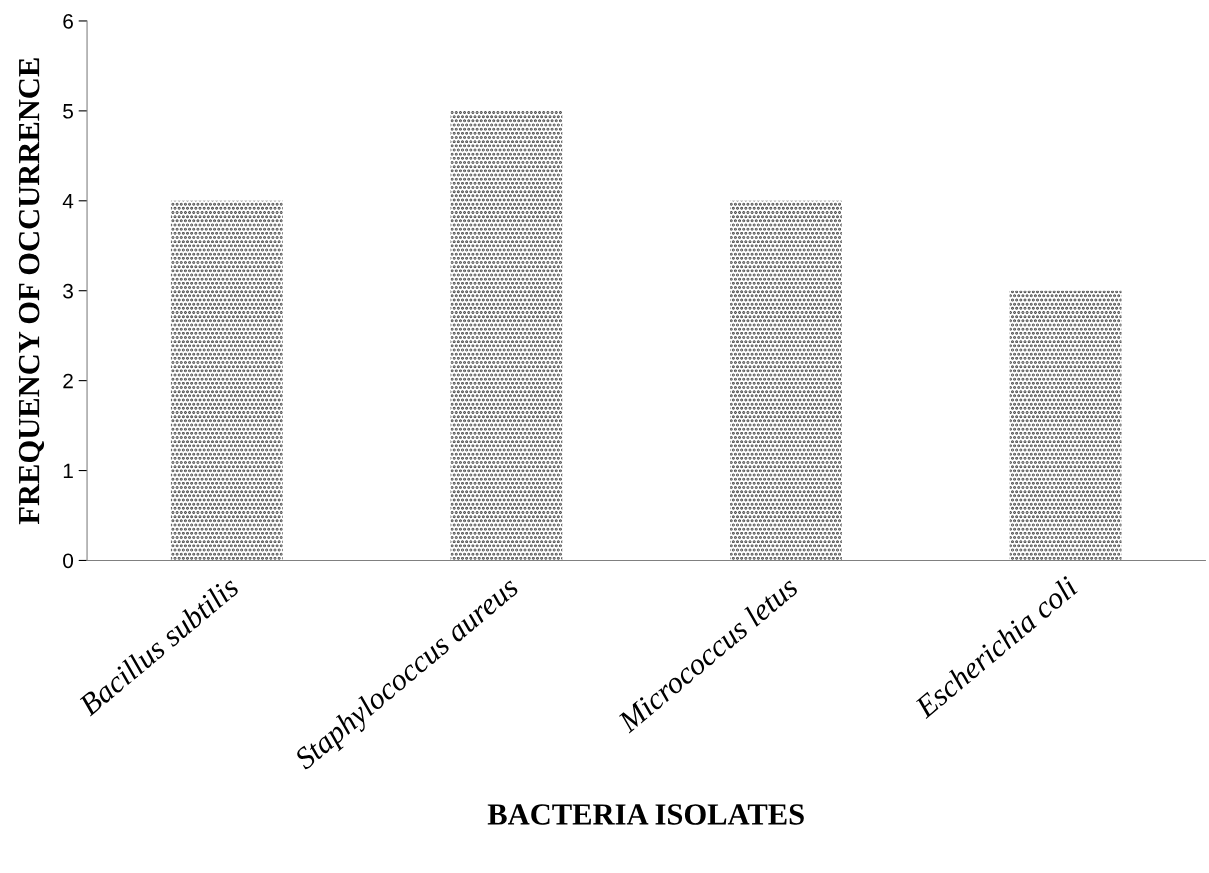  Describe the element at coordinates (68, 291) in the screenshot. I see `y-tick-label: 3` at that location.